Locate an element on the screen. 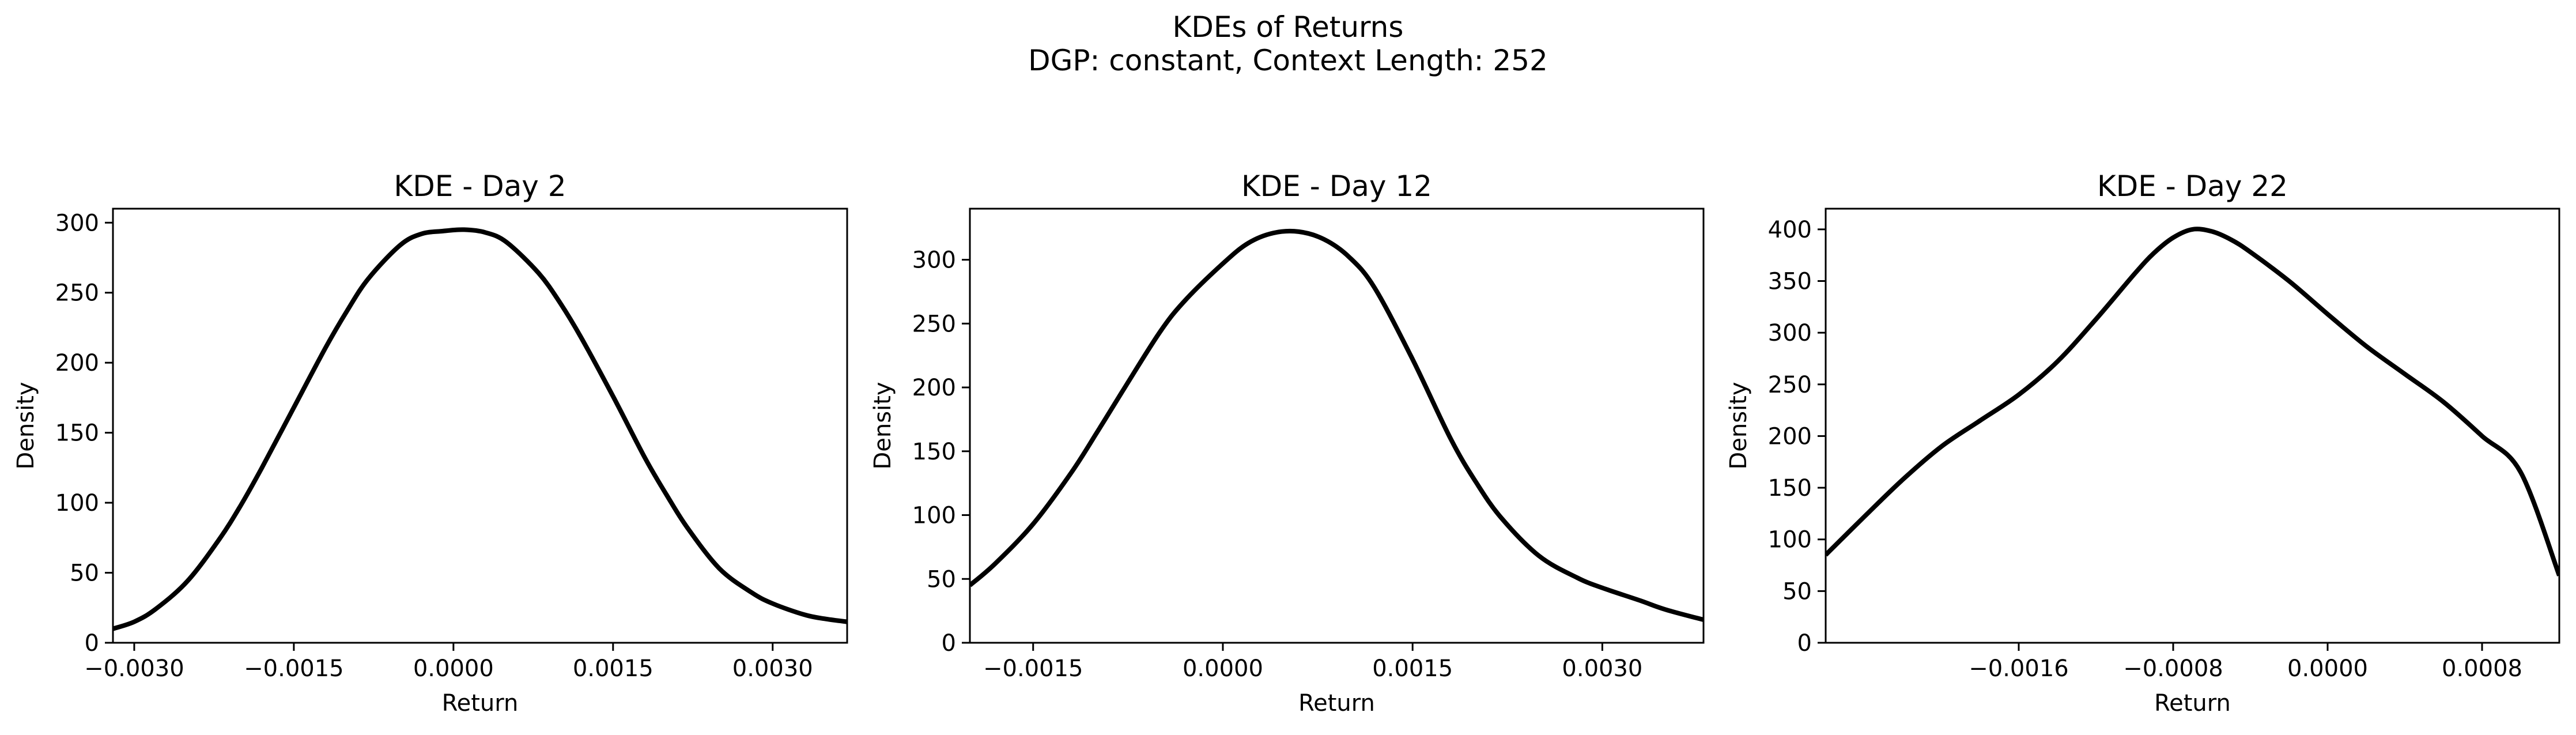 The width and height of the screenshot is (2576, 735). x-tick-label: −0.0008 is located at coordinates (2173, 668).